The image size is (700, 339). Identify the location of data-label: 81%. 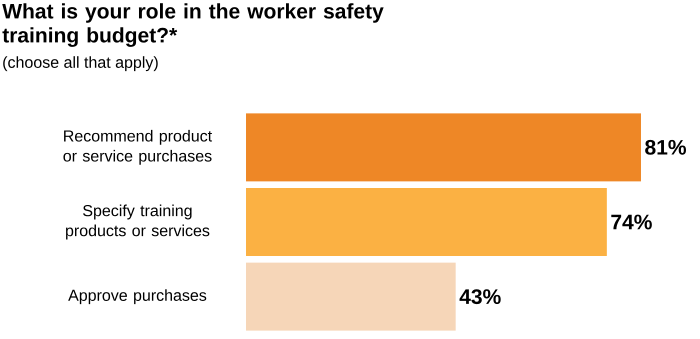
(665, 147).